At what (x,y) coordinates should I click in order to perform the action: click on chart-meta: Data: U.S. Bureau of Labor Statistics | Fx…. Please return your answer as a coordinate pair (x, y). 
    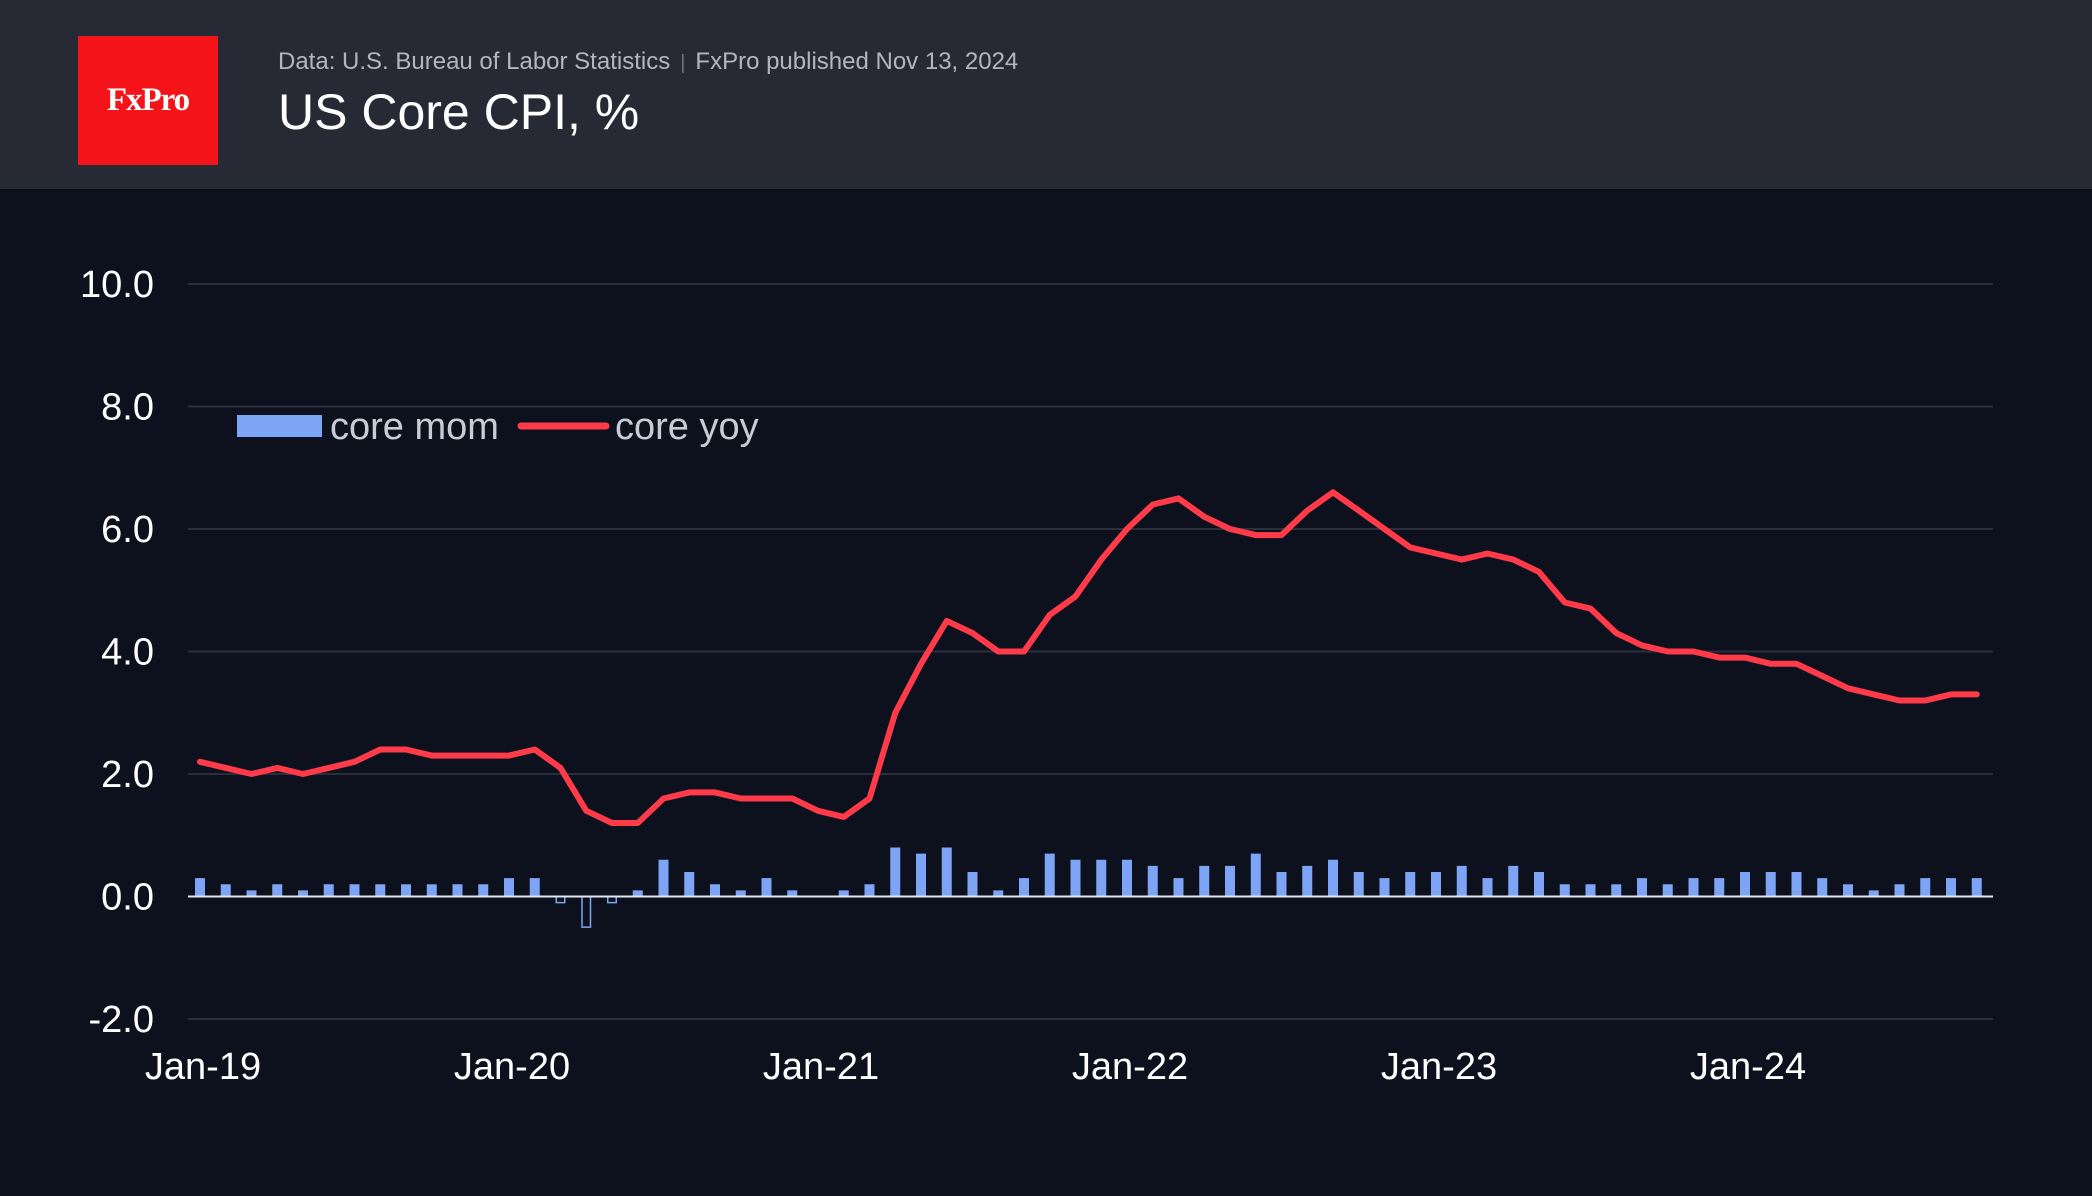
    Looking at the image, I should click on (648, 62).